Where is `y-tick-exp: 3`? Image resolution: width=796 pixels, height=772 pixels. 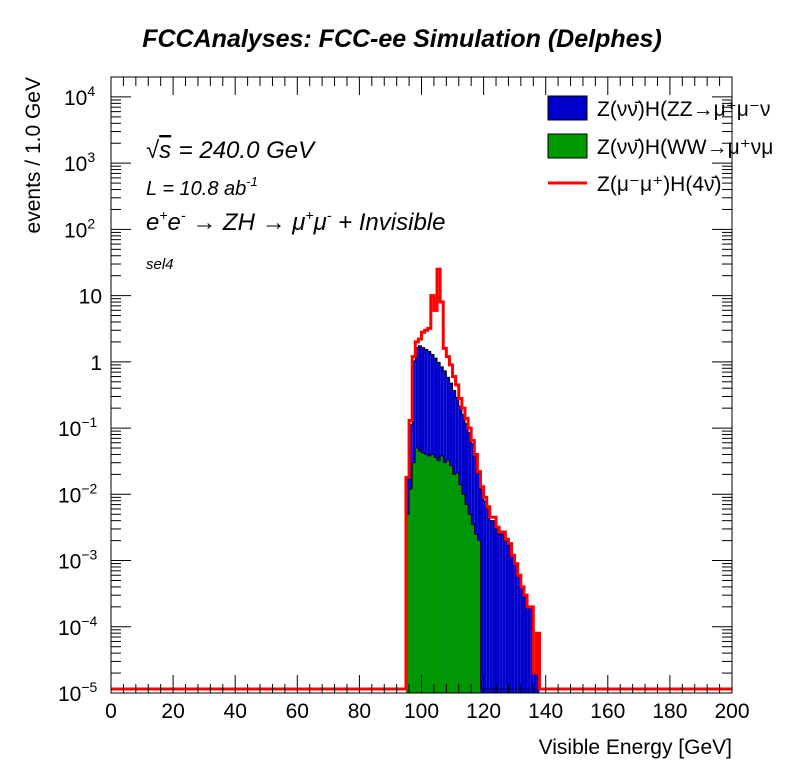 y-tick-exp: 3 is located at coordinates (91, 157).